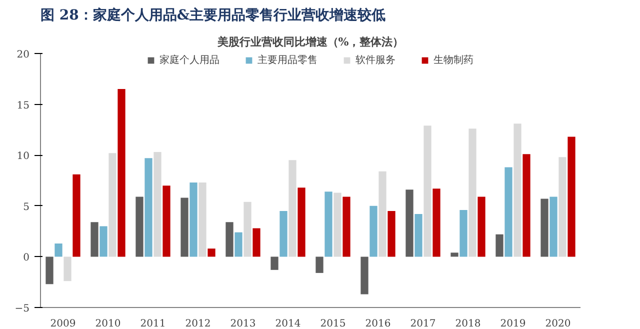 This screenshot has height=329, width=640. What do you see at coordinates (108, 323) in the screenshot?
I see `x-tick-label: 2010` at bounding box center [108, 323].